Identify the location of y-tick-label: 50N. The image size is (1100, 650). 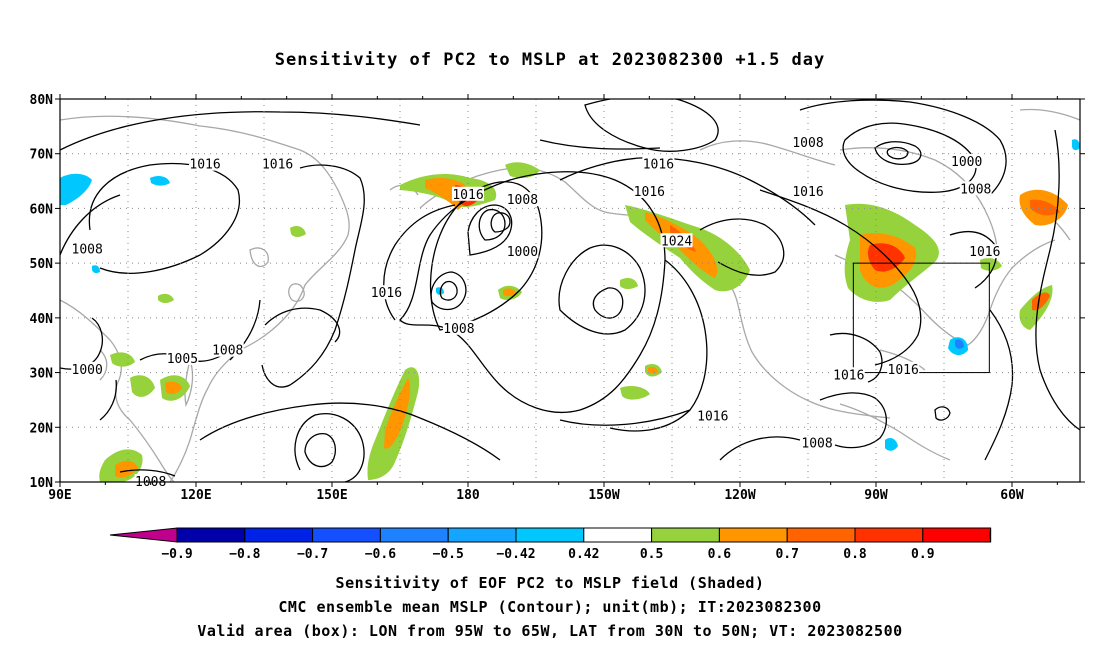
(42, 264).